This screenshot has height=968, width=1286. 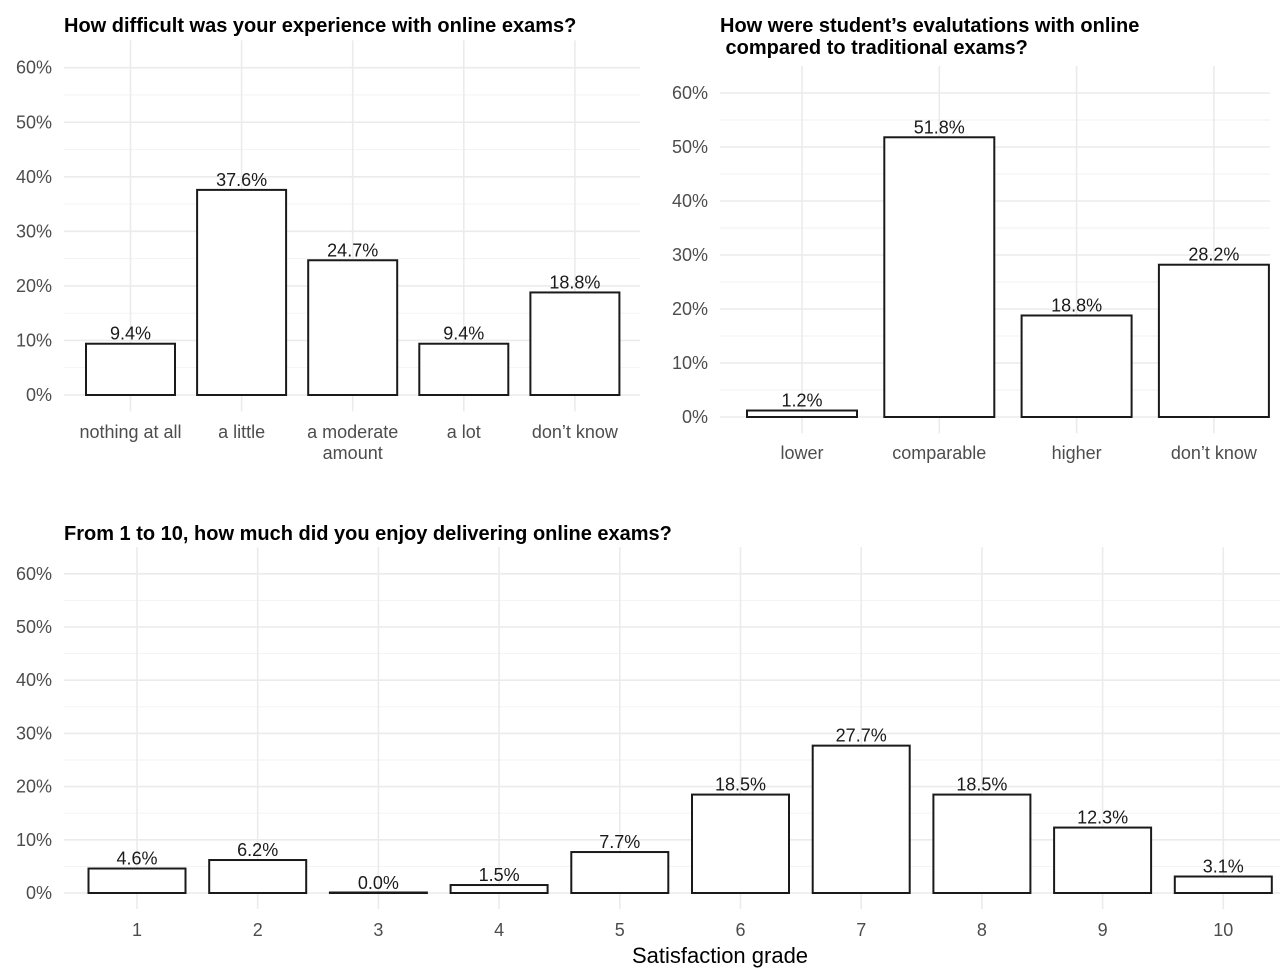 I want to click on x-tick-label-line: 6, so click(x=740, y=930).